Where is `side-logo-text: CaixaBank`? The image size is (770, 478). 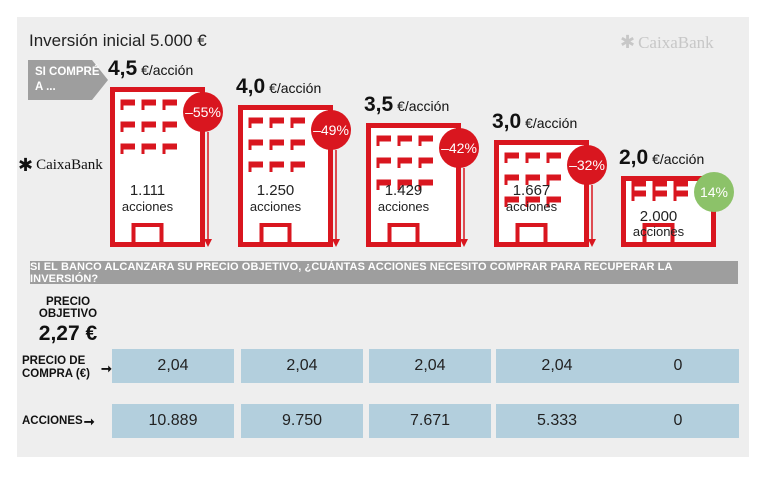
side-logo-text: CaixaBank is located at coordinates (69, 165).